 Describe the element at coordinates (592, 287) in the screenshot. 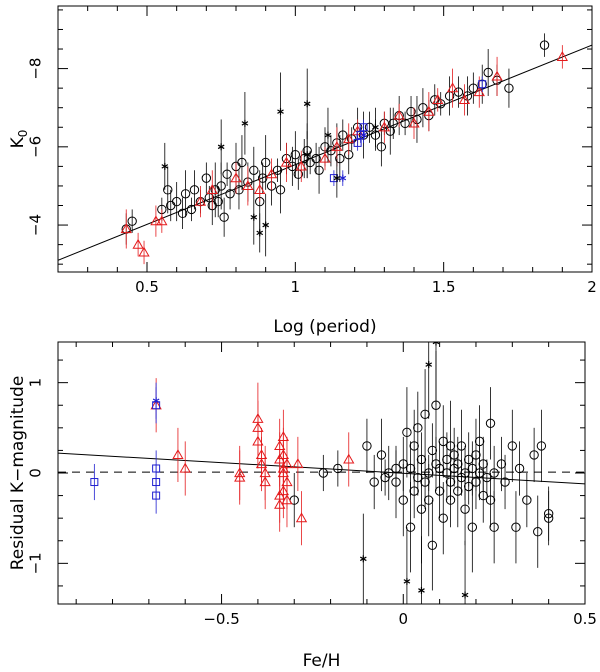

I see `x-tick-label: 2` at that location.